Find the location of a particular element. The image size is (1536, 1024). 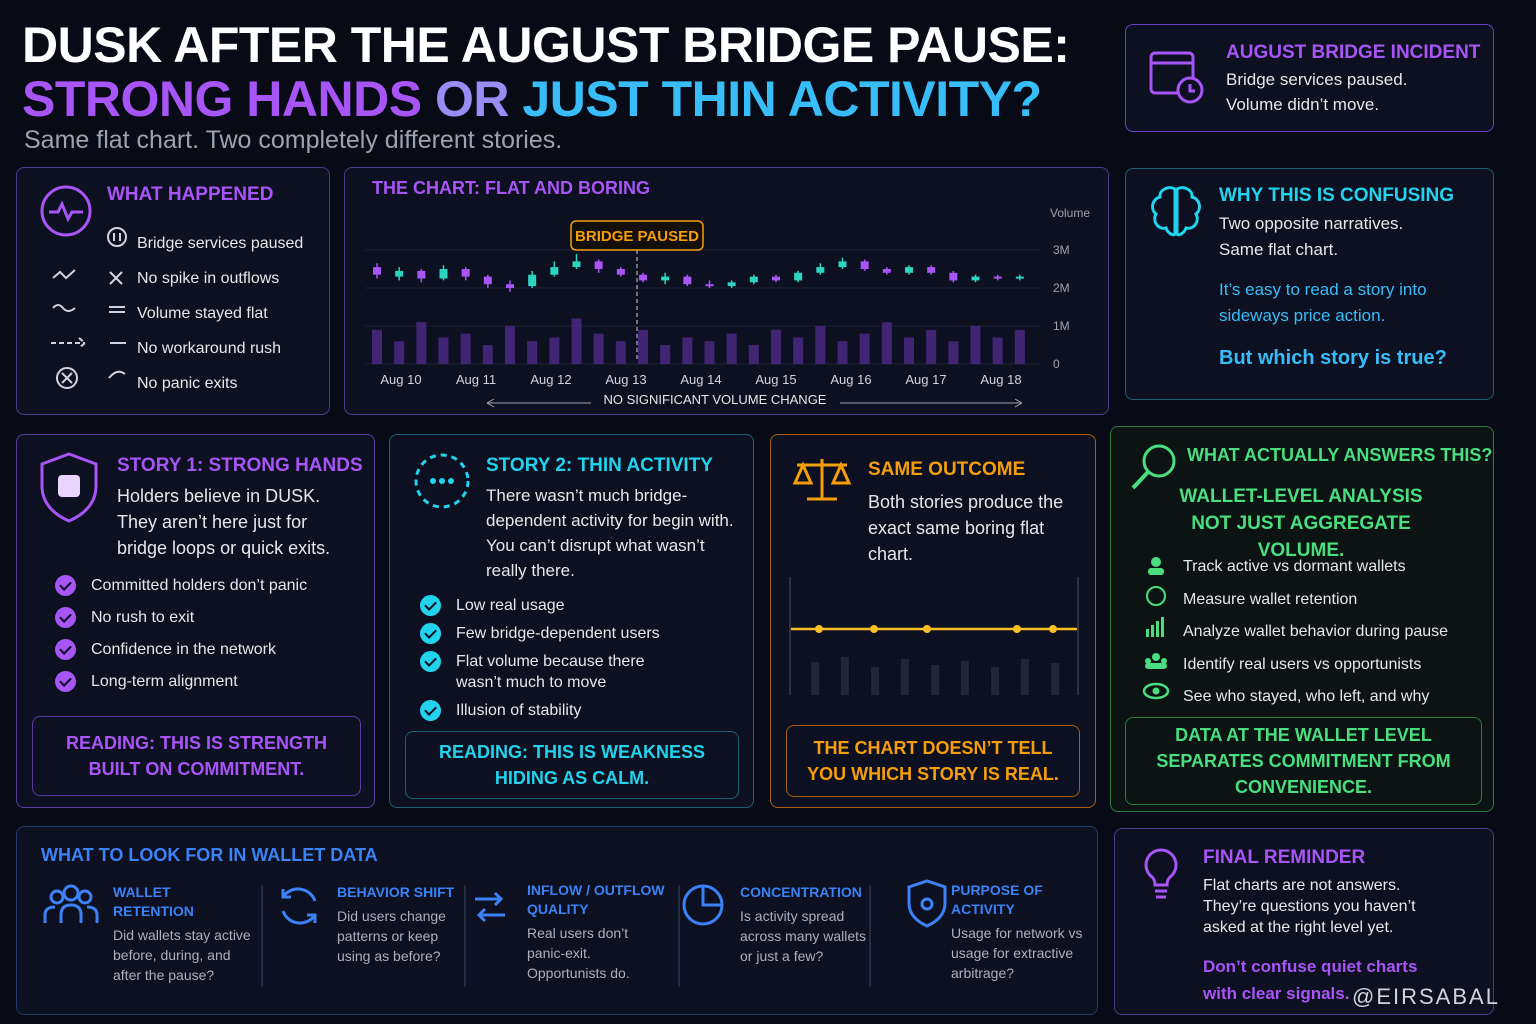

item: No workaround rush is located at coordinates (209, 348).